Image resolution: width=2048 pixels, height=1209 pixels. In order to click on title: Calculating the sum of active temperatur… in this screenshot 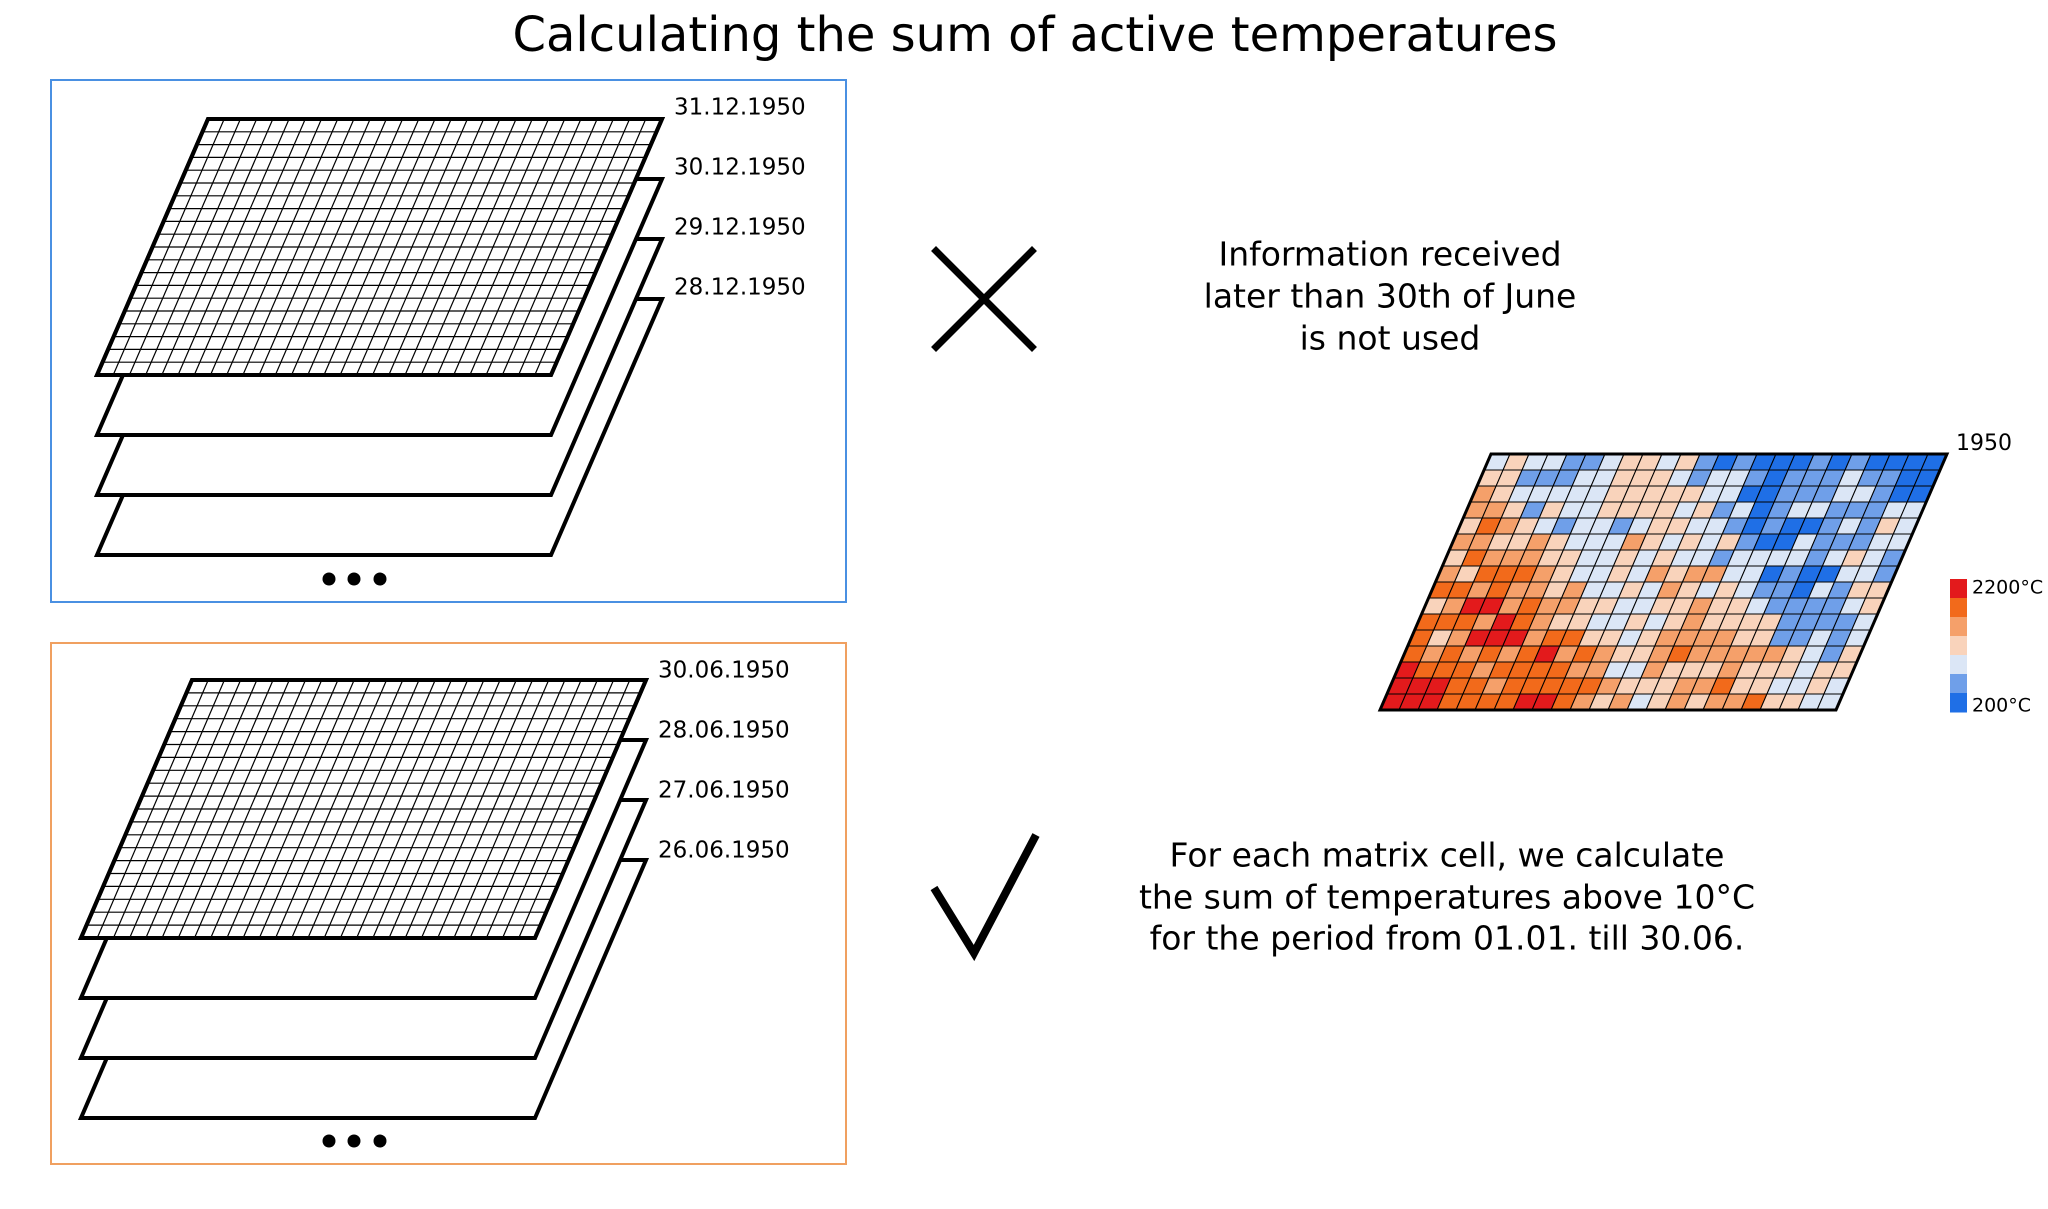, I will do `click(1034, 35)`.